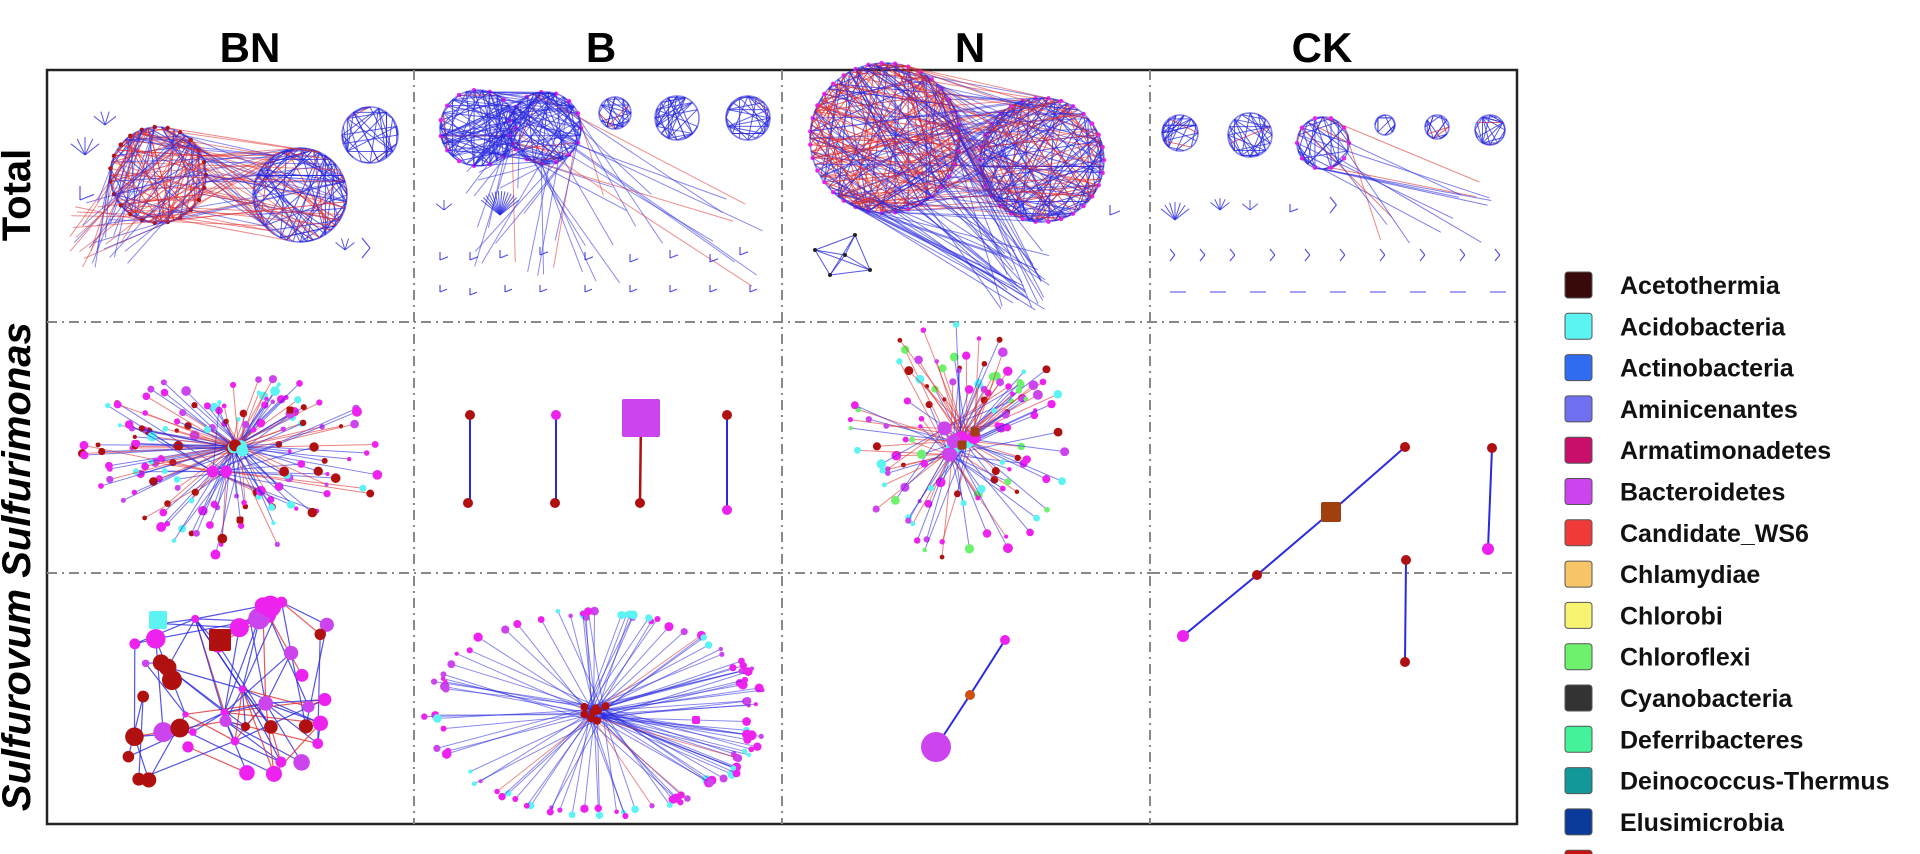  I want to click on legend-label: Elusimicrobia, so click(1702, 823).